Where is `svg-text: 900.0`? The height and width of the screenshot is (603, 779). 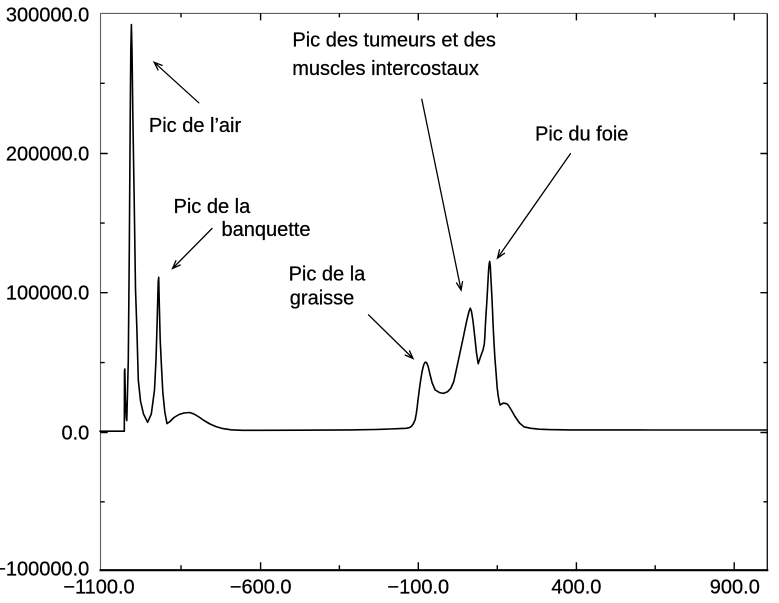
svg-text: 900.0 is located at coordinates (735, 588).